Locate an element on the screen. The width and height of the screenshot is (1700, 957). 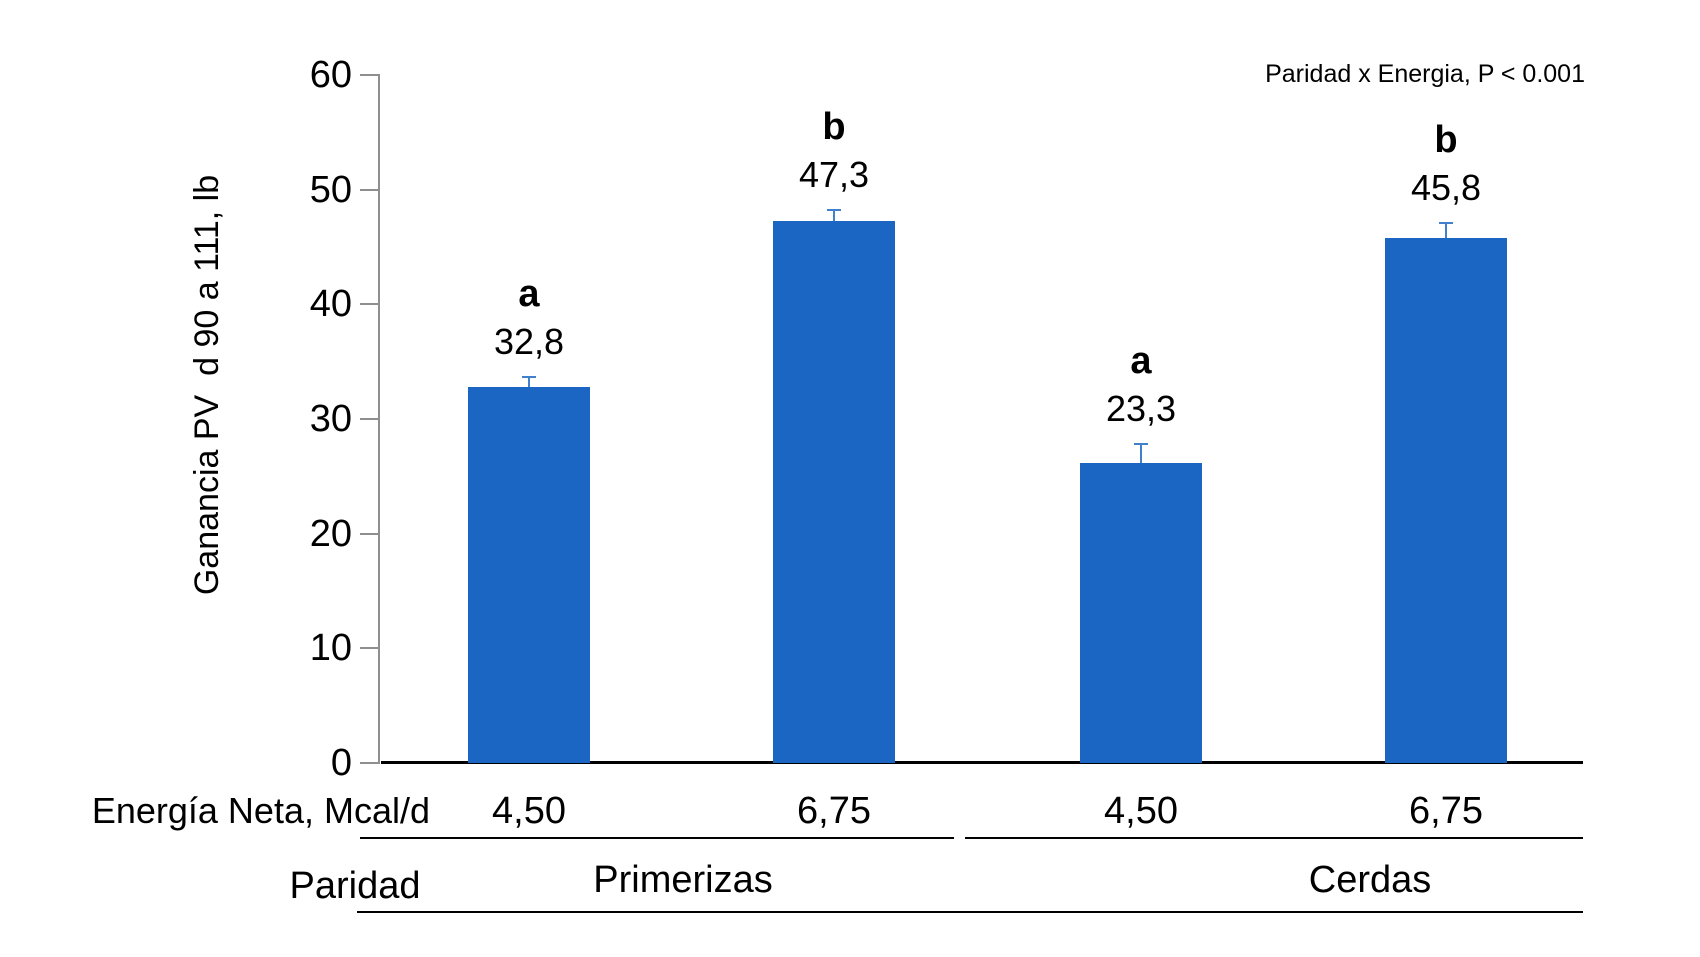
bar-value-label: 47,3 is located at coordinates (834, 175).